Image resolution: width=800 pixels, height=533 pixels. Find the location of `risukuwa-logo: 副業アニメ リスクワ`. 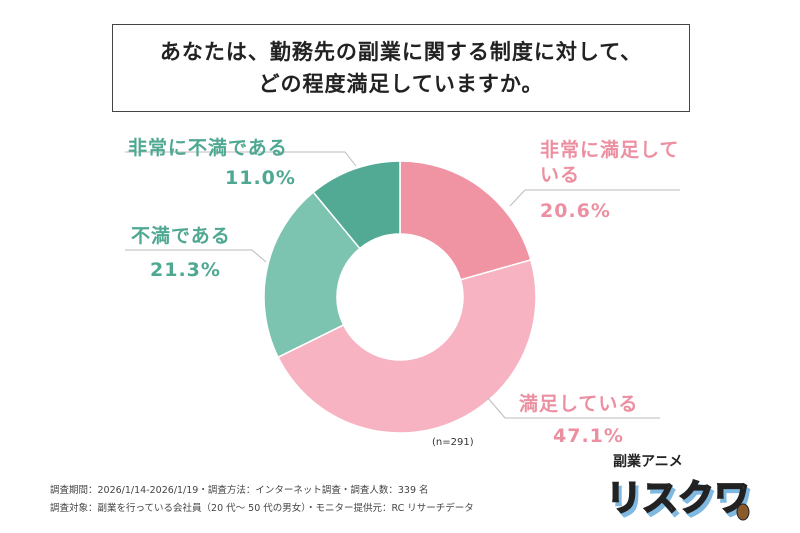

risukuwa-logo: 副業アニメ リスクワ is located at coordinates (678, 487).